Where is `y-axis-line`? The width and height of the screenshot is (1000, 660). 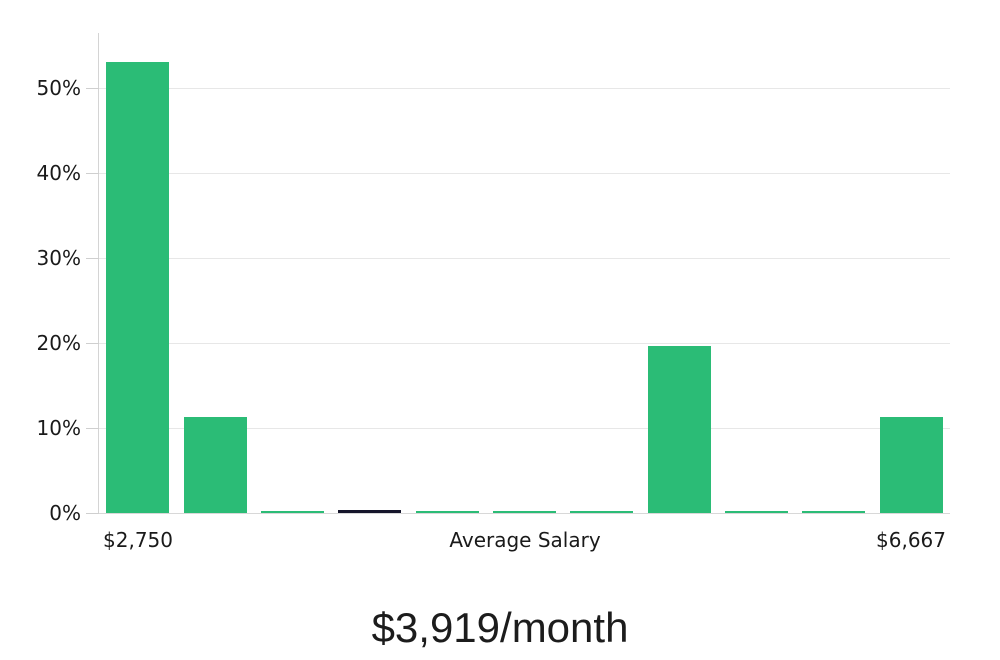
y-axis-line is located at coordinates (98, 273).